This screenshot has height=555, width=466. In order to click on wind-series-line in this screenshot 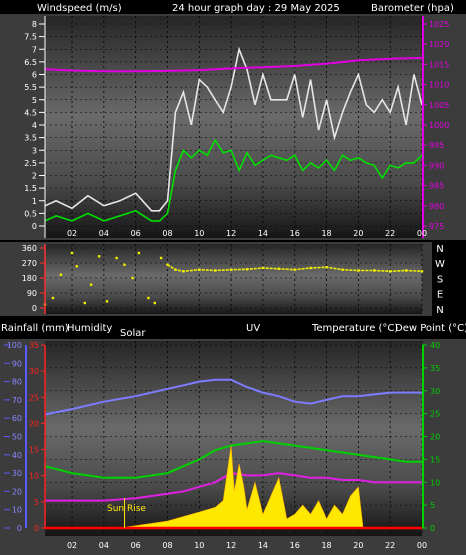, I will do `click(233, 180)`.